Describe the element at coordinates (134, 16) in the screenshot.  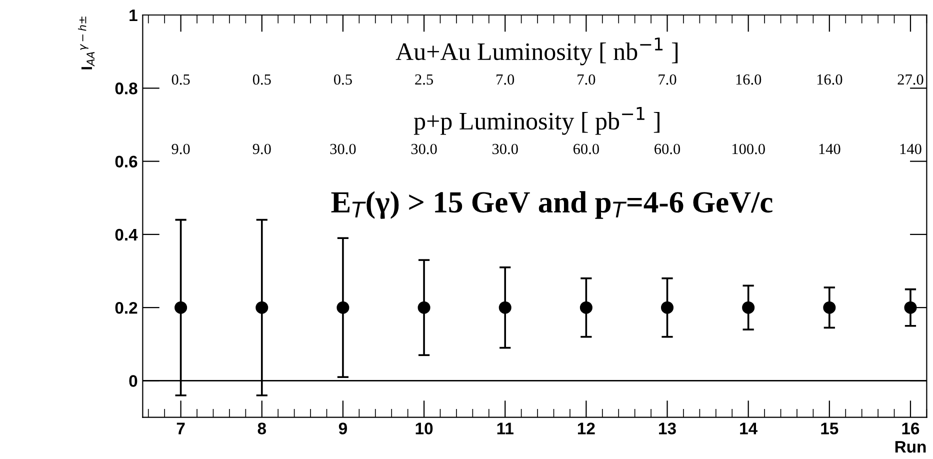
I see `y-tick-label: 1` at that location.